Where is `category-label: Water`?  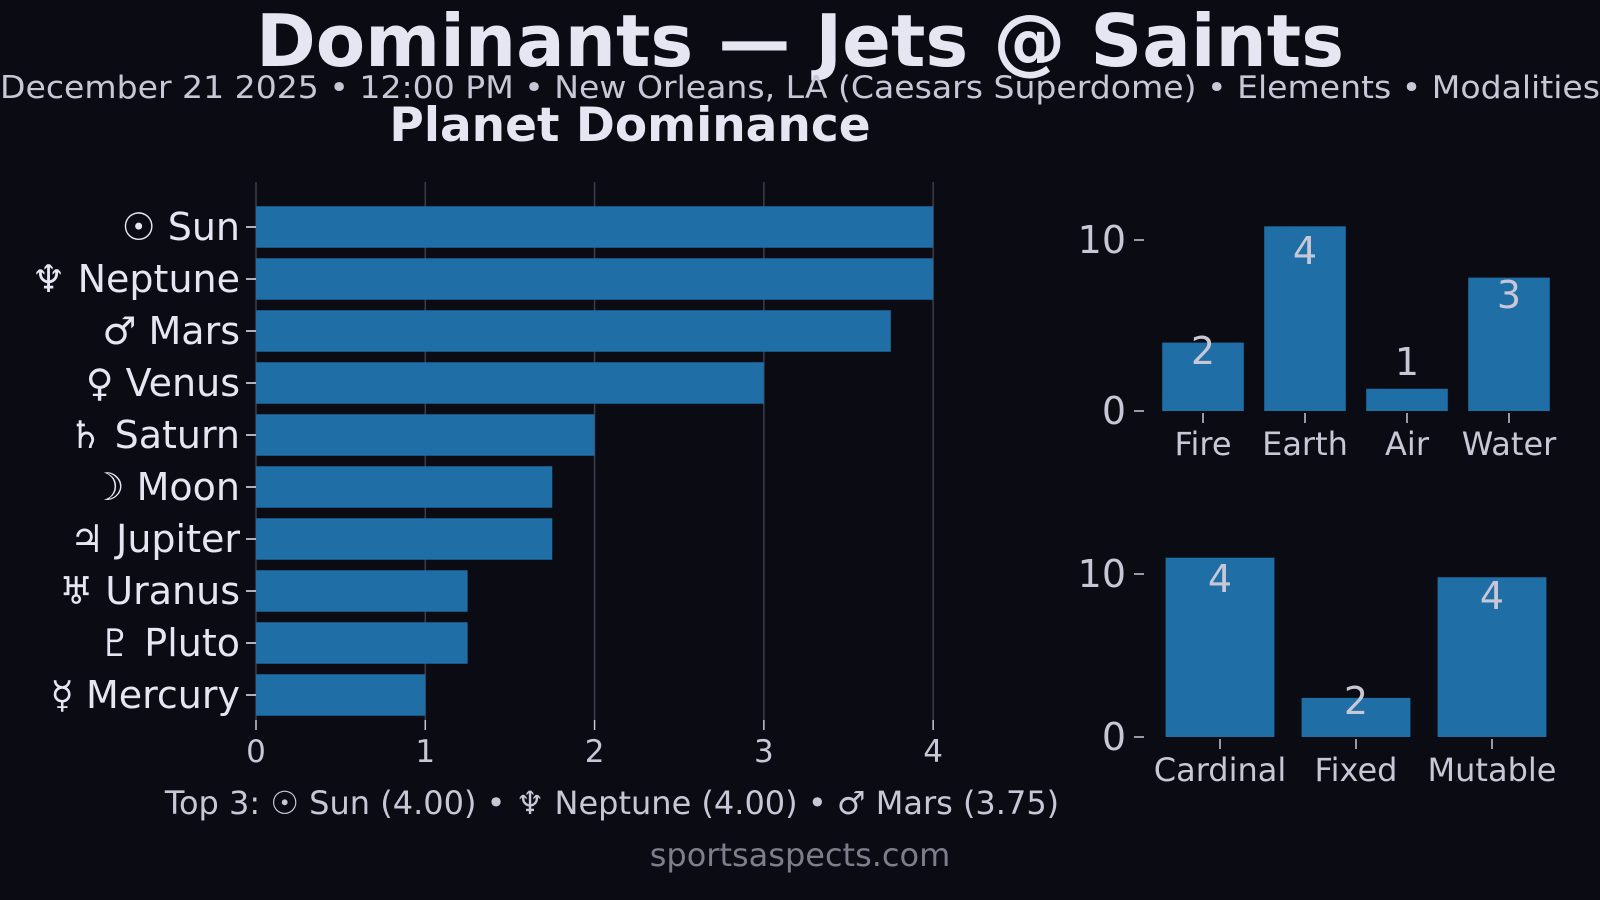
category-label: Water is located at coordinates (1509, 444).